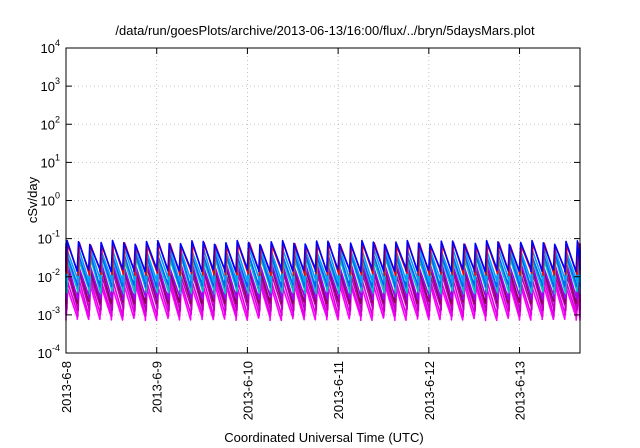 The image size is (640, 448). What do you see at coordinates (49, 352) in the screenshot?
I see `y-tick-label: 10⁻⁴` at bounding box center [49, 352].